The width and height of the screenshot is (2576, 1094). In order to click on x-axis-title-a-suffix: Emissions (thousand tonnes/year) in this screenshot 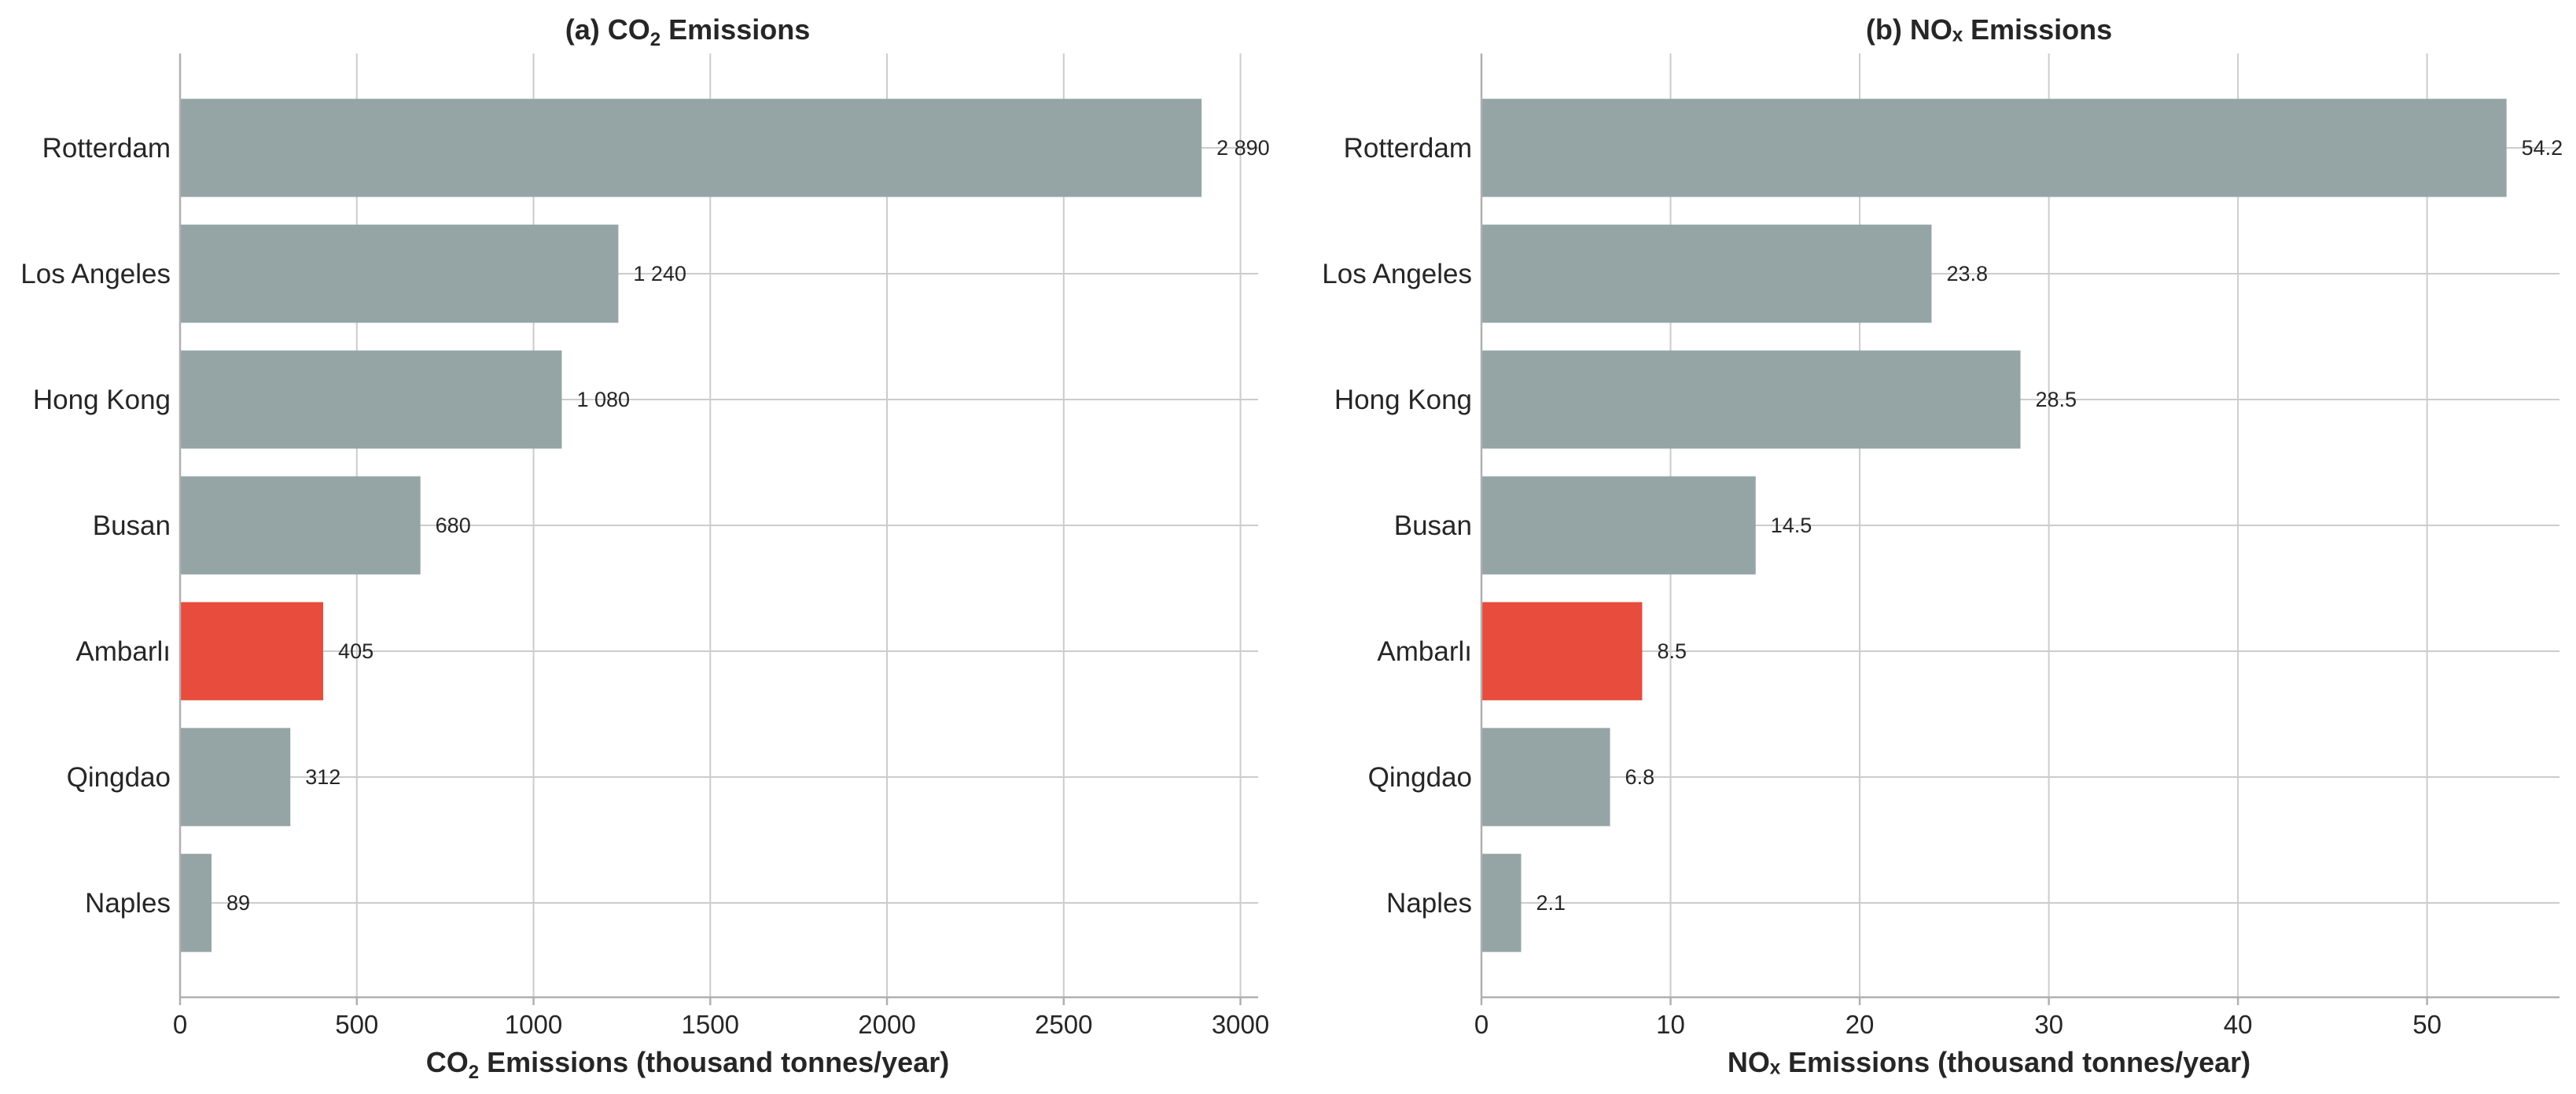, I will do `click(714, 1062)`.